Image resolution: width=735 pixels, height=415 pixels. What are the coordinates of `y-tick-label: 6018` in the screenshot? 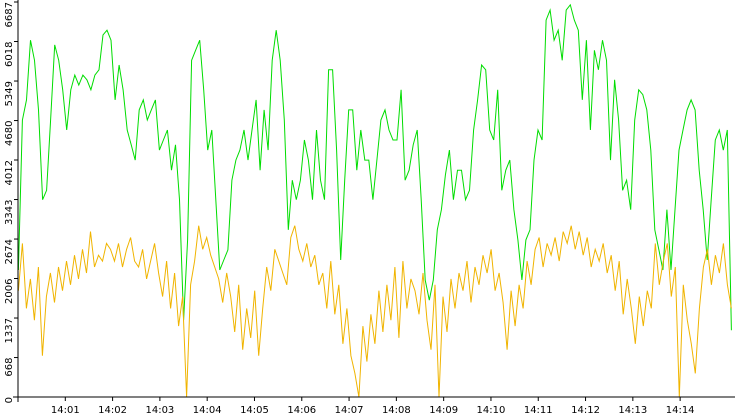 It's located at (9, 54).